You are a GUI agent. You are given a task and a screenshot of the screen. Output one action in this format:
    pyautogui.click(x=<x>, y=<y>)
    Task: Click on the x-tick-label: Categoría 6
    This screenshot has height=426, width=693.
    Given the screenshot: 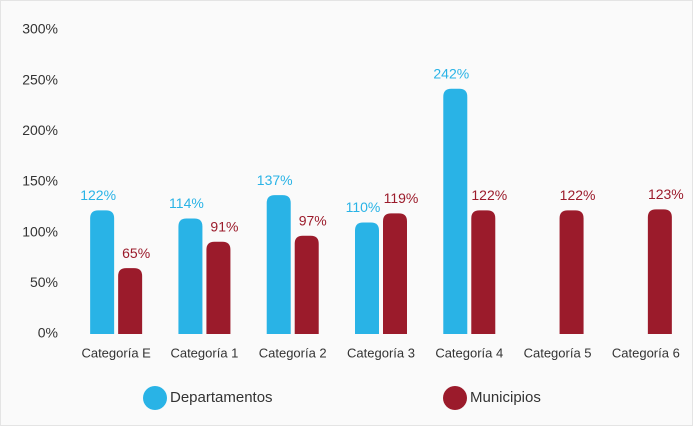 What is the action you would take?
    pyautogui.click(x=646, y=352)
    